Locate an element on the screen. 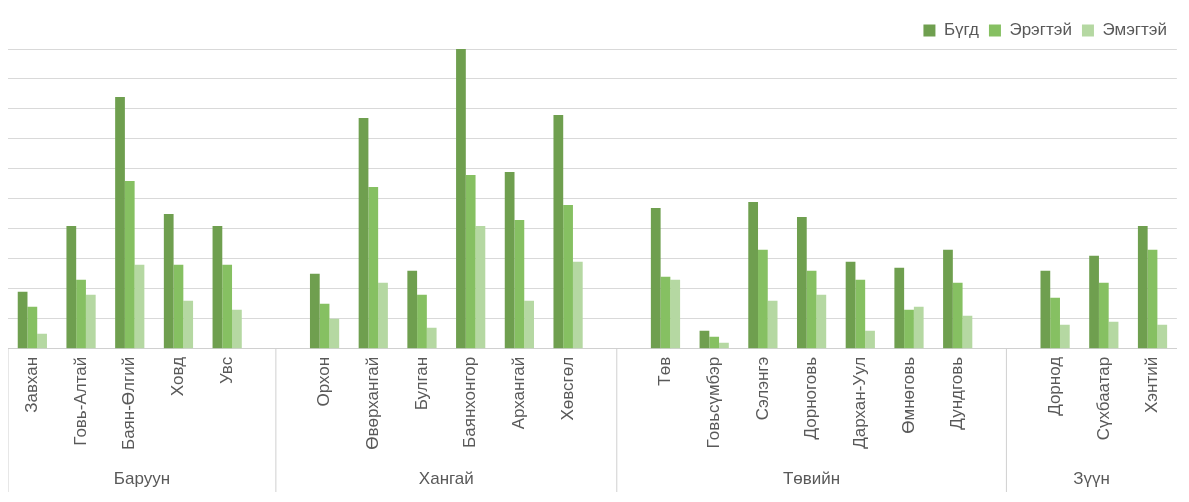 This screenshot has width=1189, height=502. text: Баруун is located at coordinates (142, 479).